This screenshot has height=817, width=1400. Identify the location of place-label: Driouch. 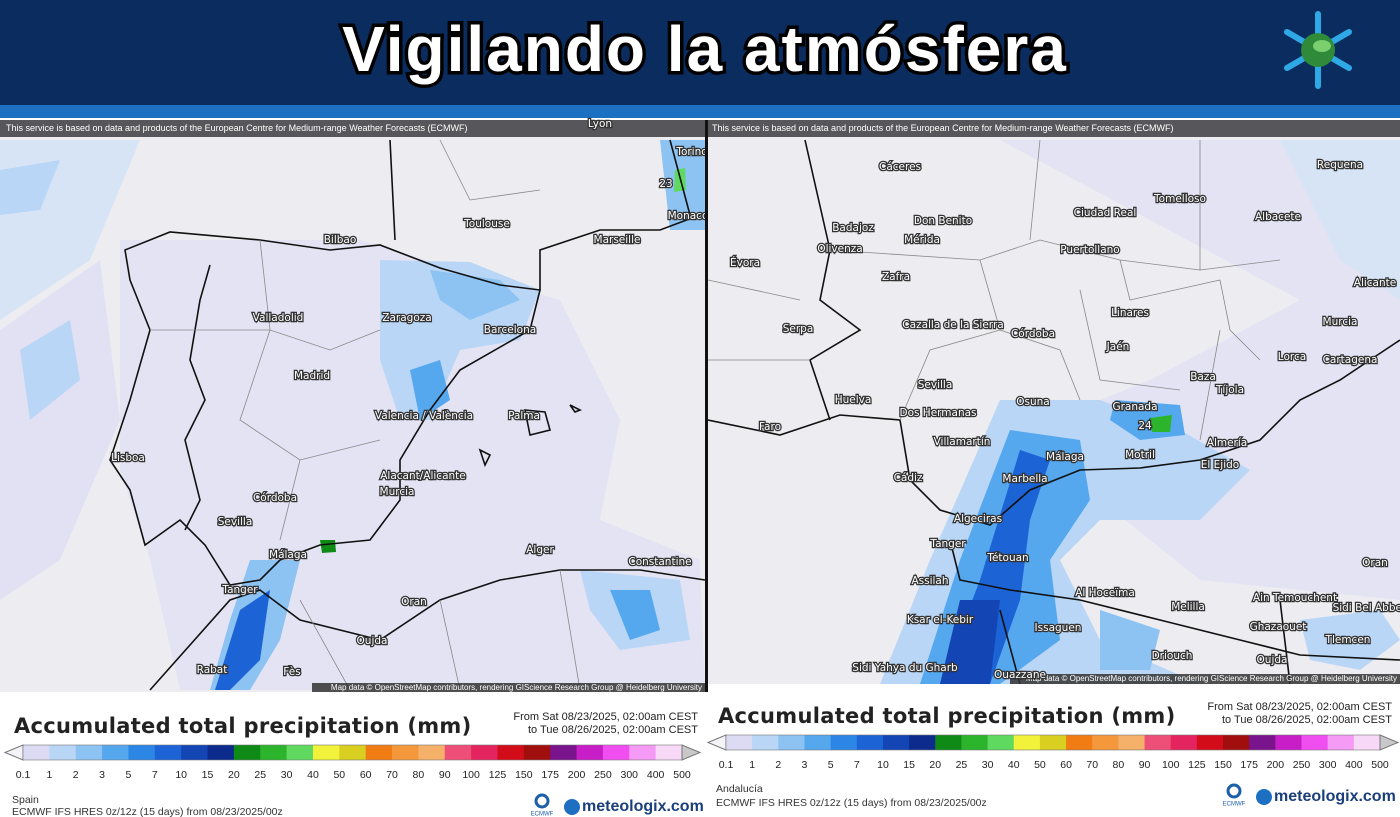
(1172, 656).